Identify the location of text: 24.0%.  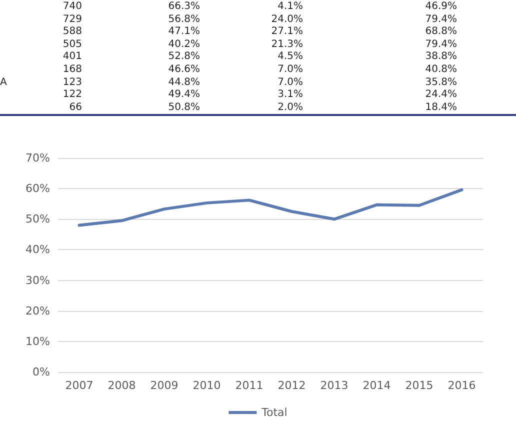
(287, 19).